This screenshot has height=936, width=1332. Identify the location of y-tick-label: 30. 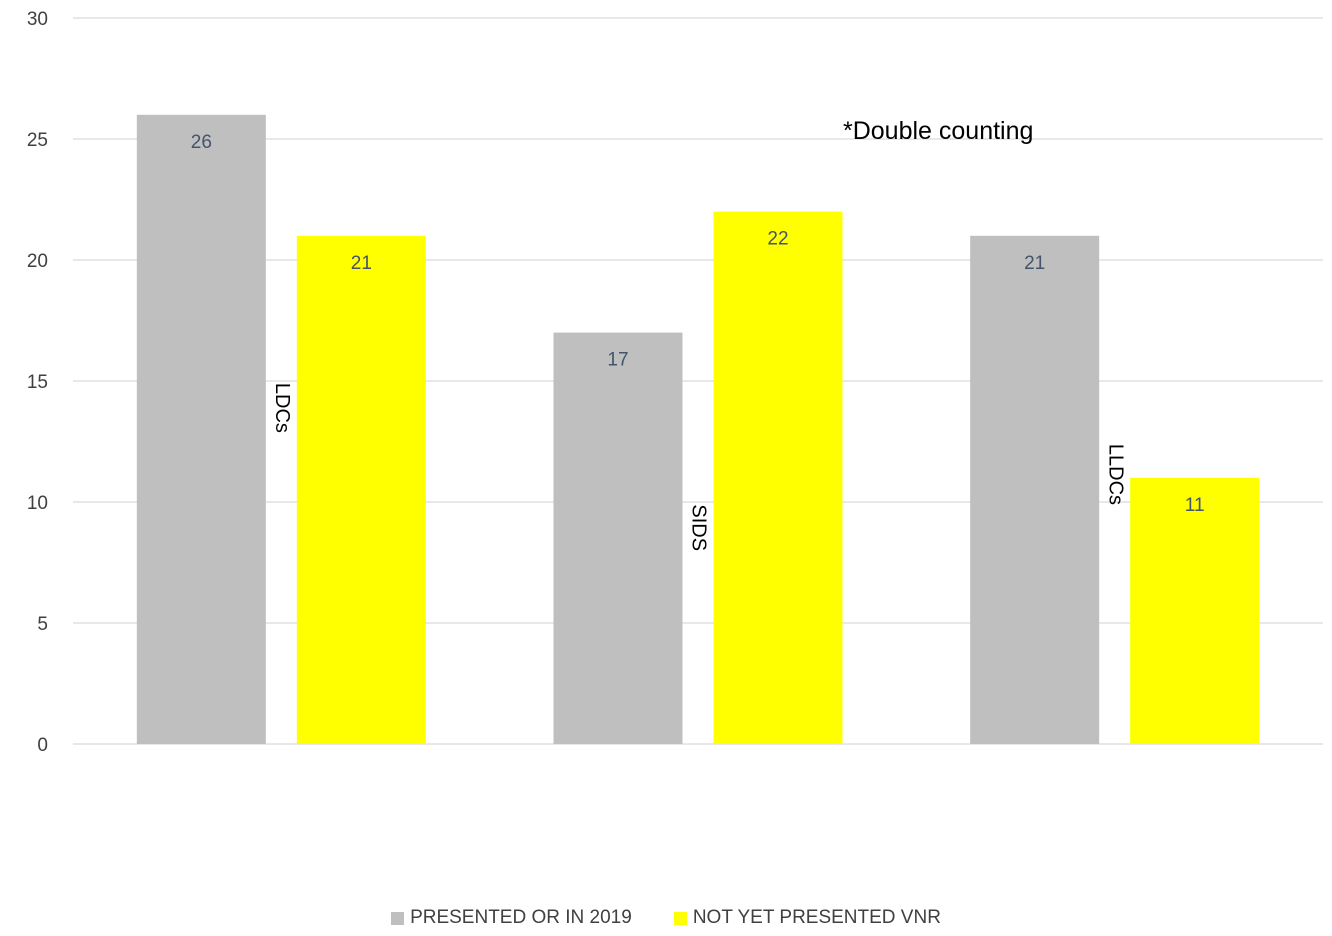
(37, 19).